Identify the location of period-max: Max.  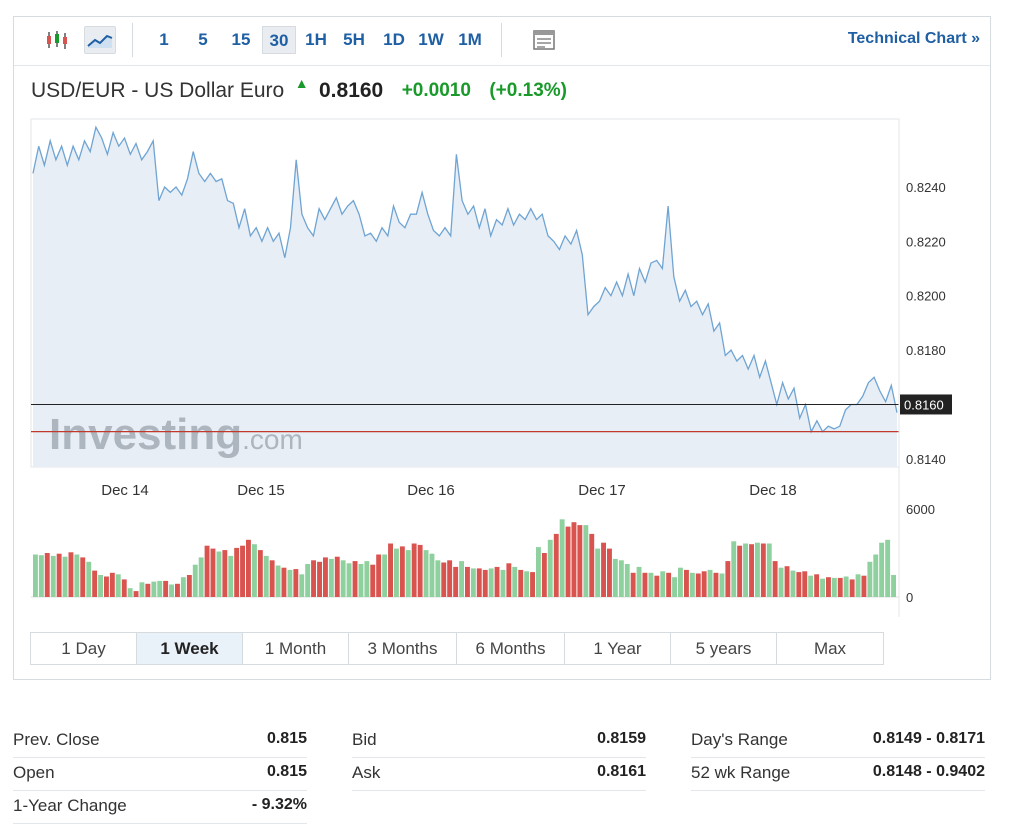
(830, 648).